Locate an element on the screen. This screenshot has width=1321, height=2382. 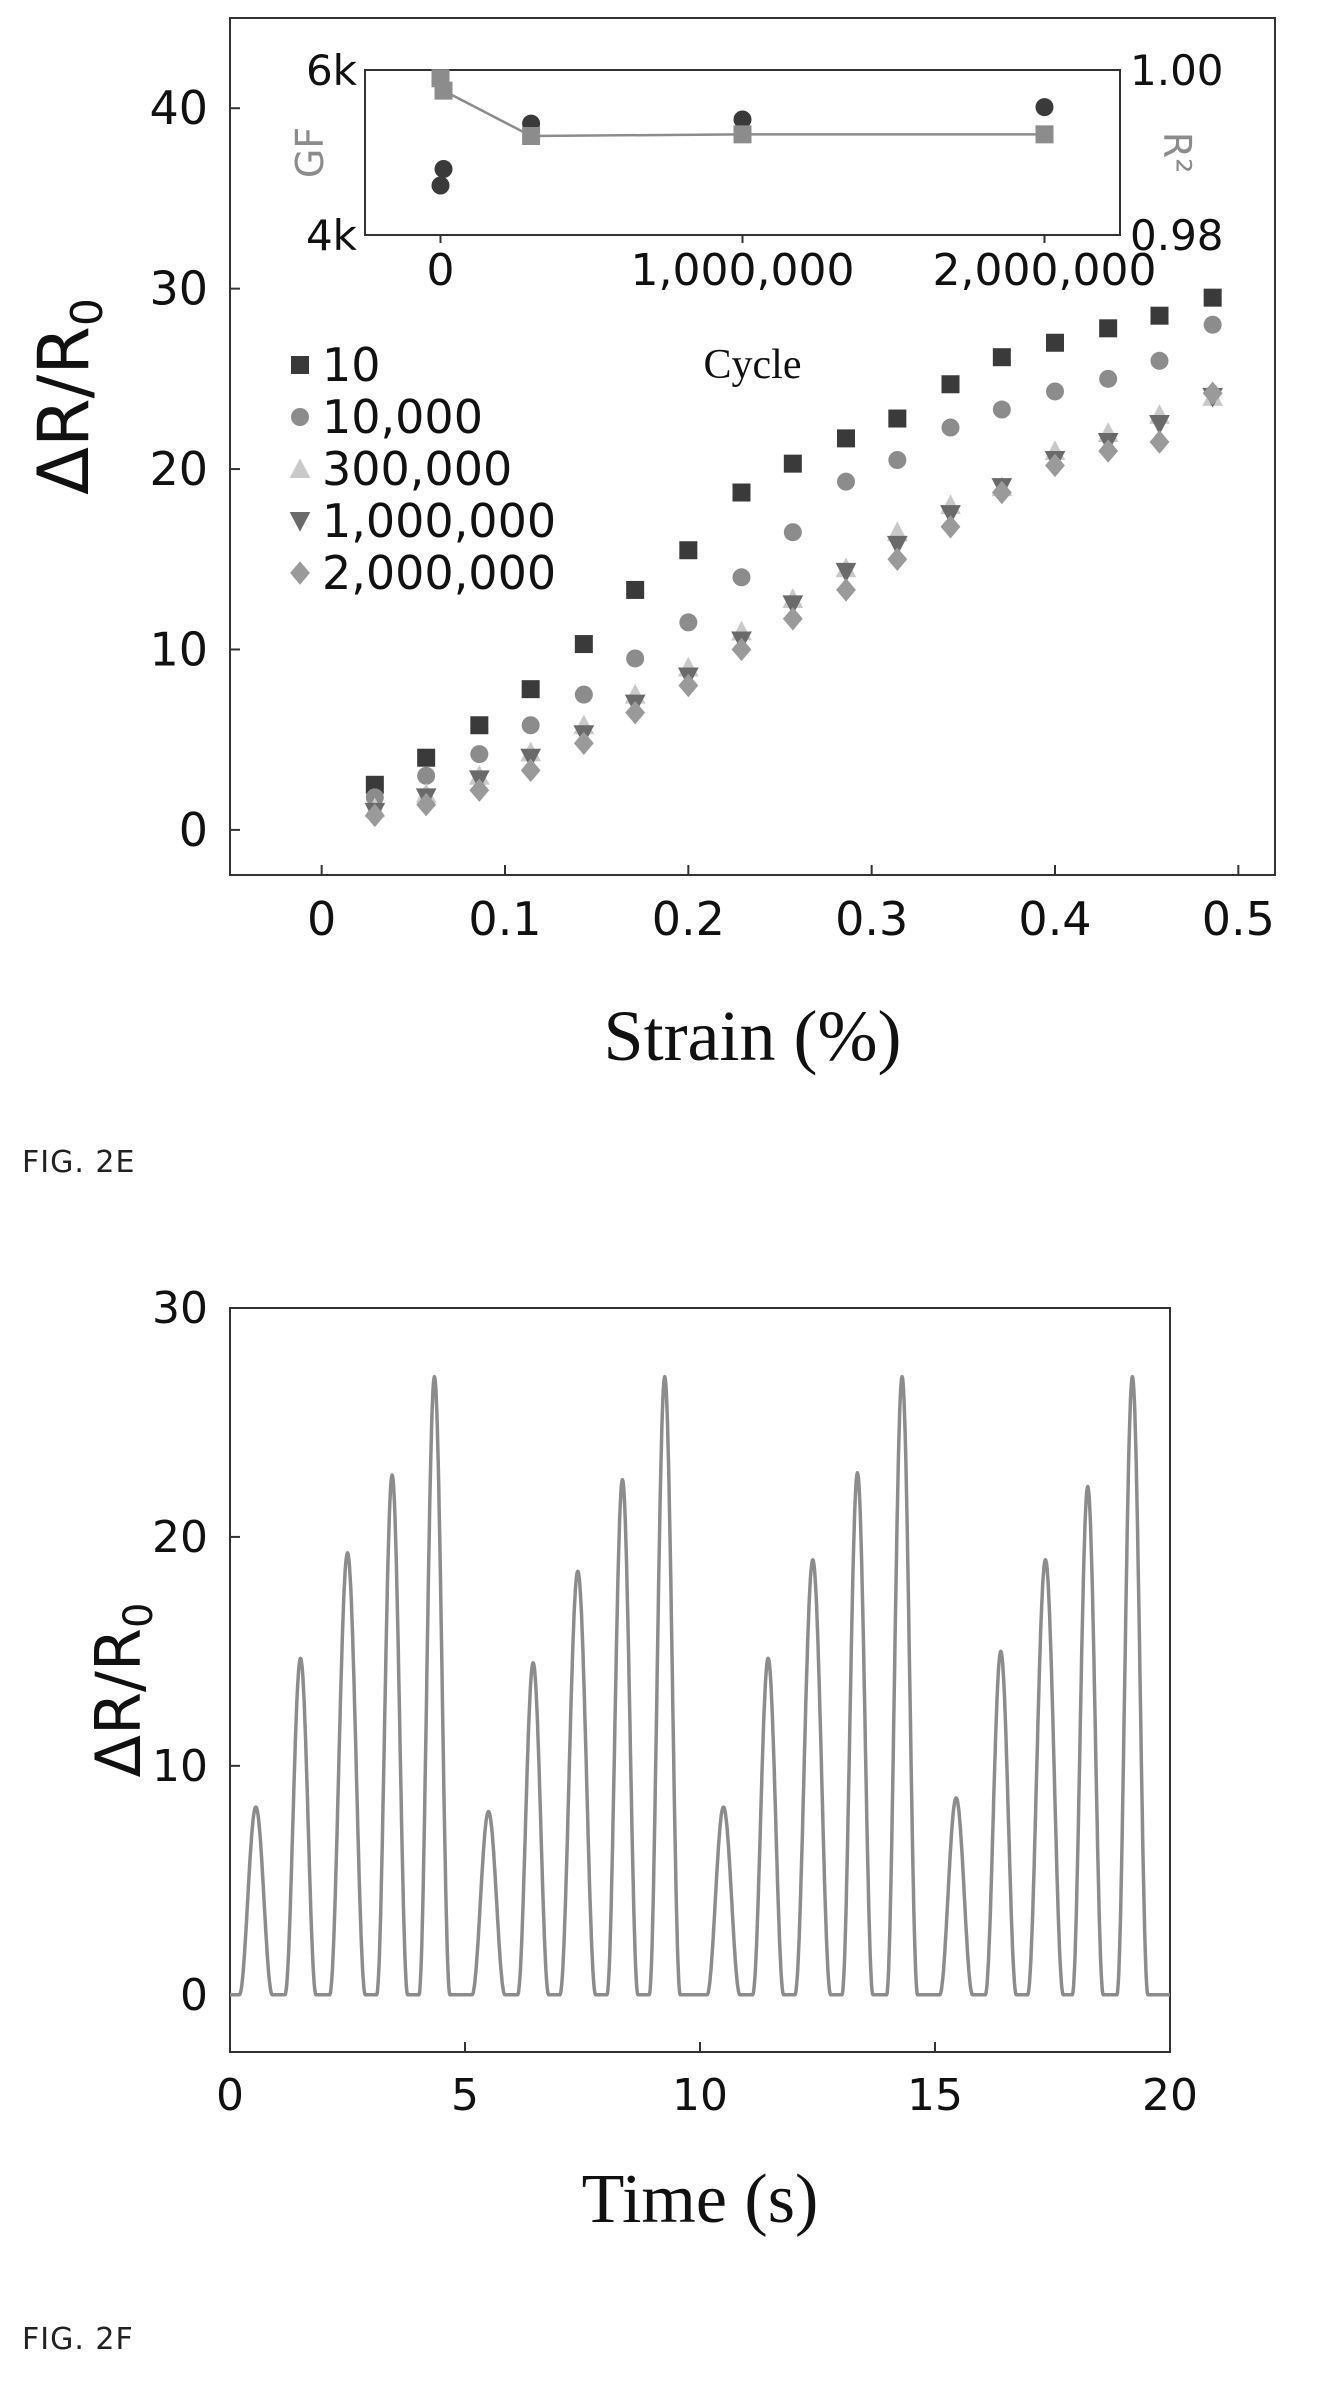
inset-frame is located at coordinates (742, 152).